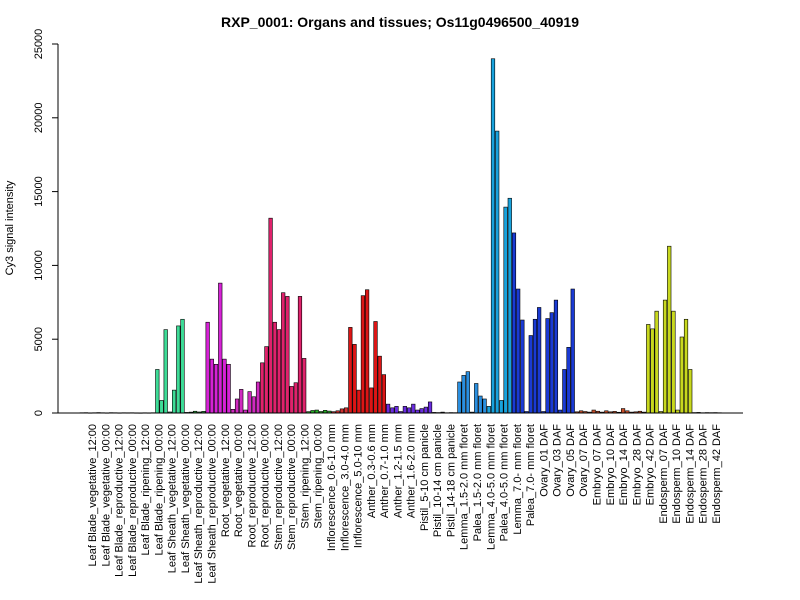  Describe the element at coordinates (385, 471) in the screenshot. I see `category-label: Anther_0.7-1.0 mm` at that location.